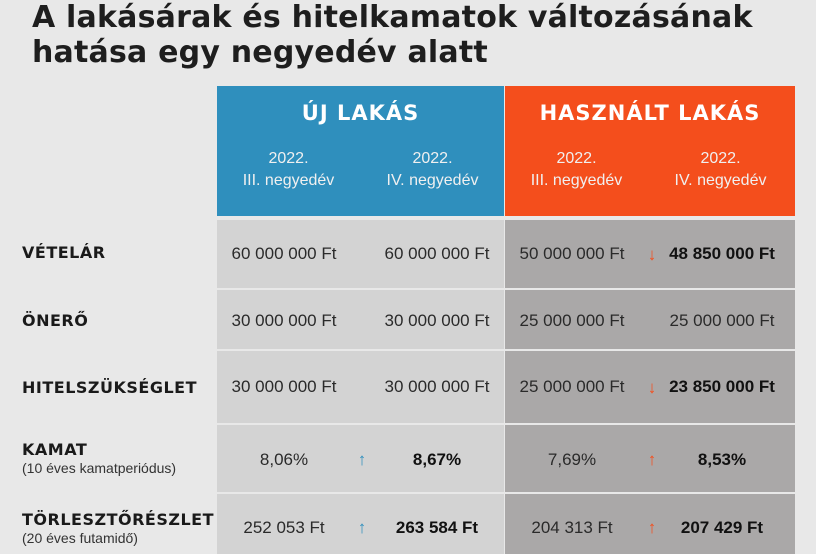 The image size is (816, 554). I want to click on row-sublabel: (20 éves futamidő), so click(80, 538).